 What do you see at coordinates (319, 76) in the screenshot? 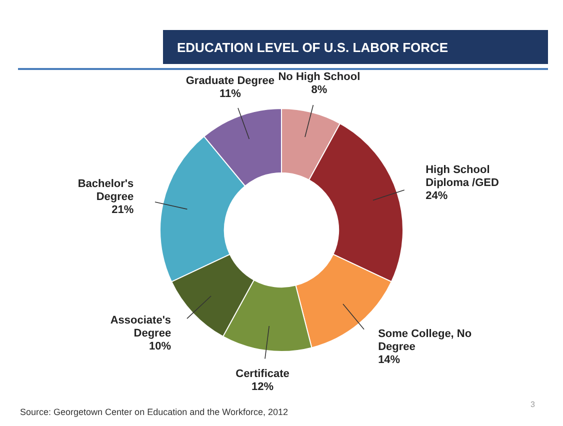
I see `slice-label: No High School` at bounding box center [319, 76].